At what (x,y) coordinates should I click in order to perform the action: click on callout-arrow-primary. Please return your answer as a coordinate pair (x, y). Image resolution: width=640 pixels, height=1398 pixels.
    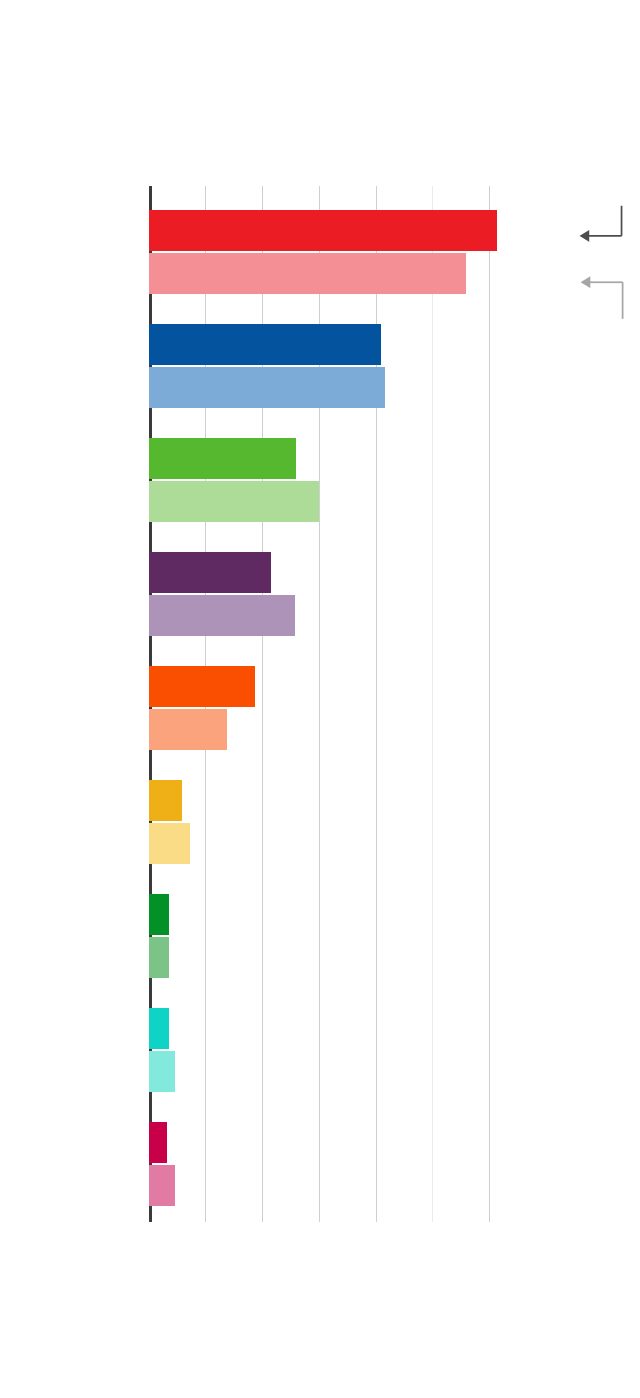
    Looking at the image, I should click on (601, 223).